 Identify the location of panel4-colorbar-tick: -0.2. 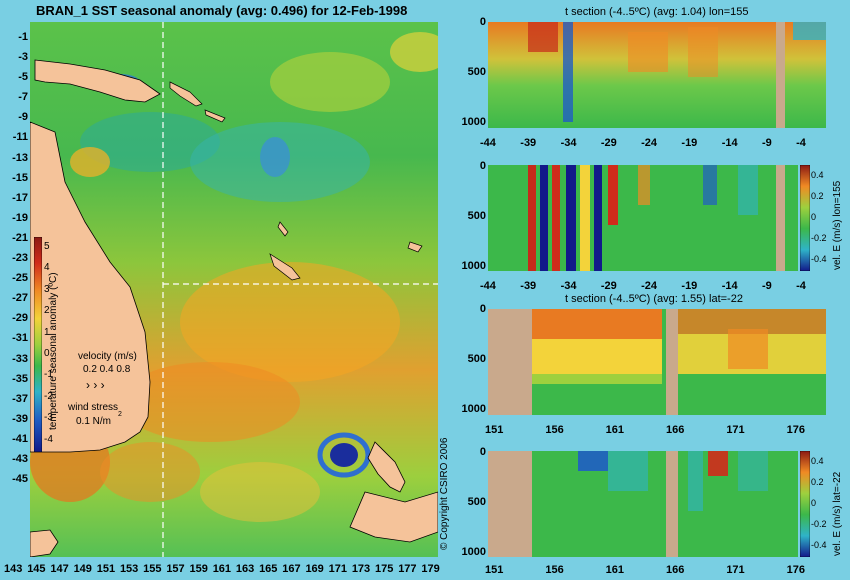
(819, 524).